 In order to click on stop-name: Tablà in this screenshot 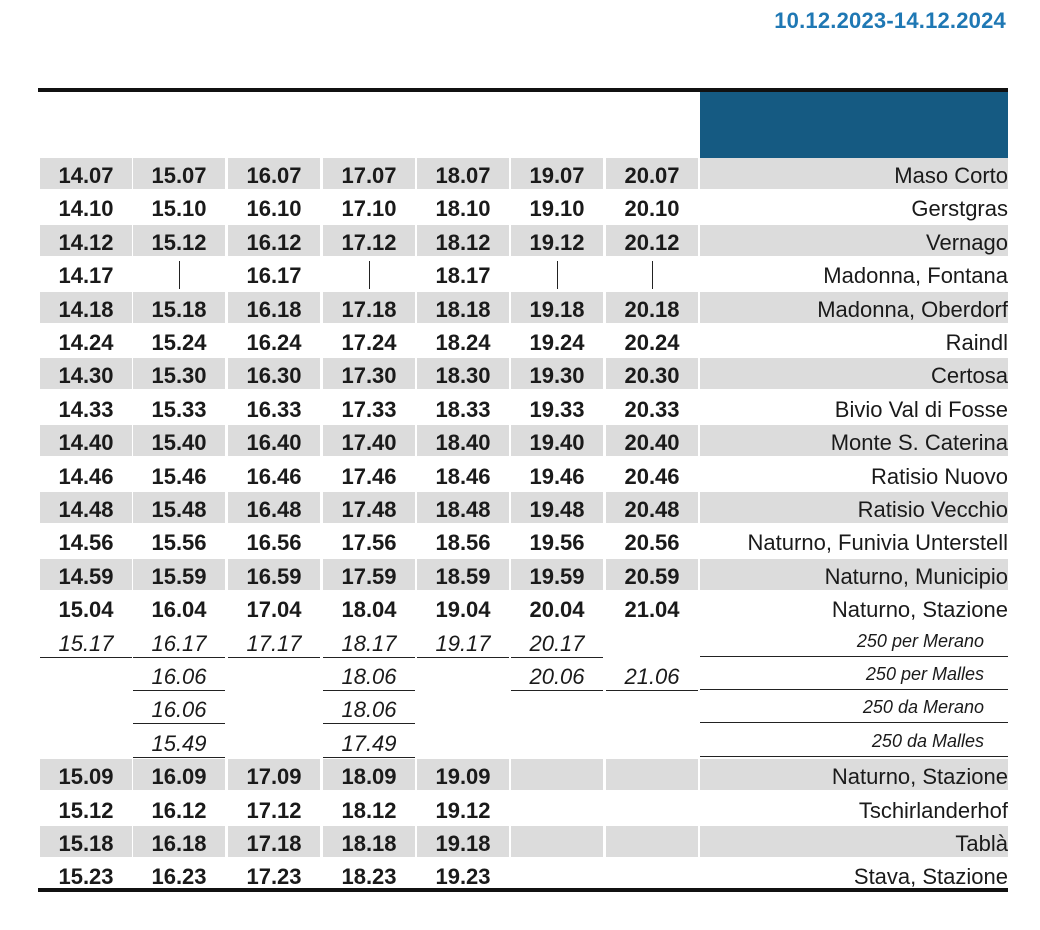, I will do `click(854, 841)`.